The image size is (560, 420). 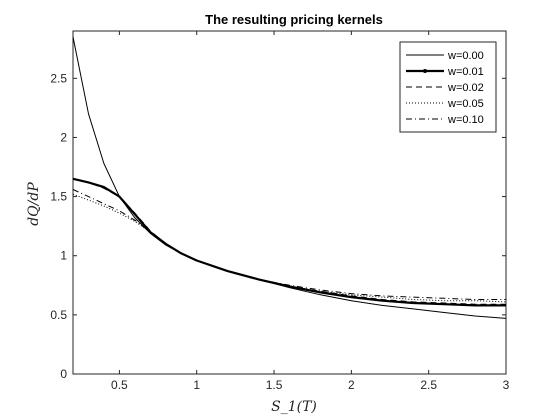 I want to click on legend-label: w=0.05, so click(x=465, y=104).